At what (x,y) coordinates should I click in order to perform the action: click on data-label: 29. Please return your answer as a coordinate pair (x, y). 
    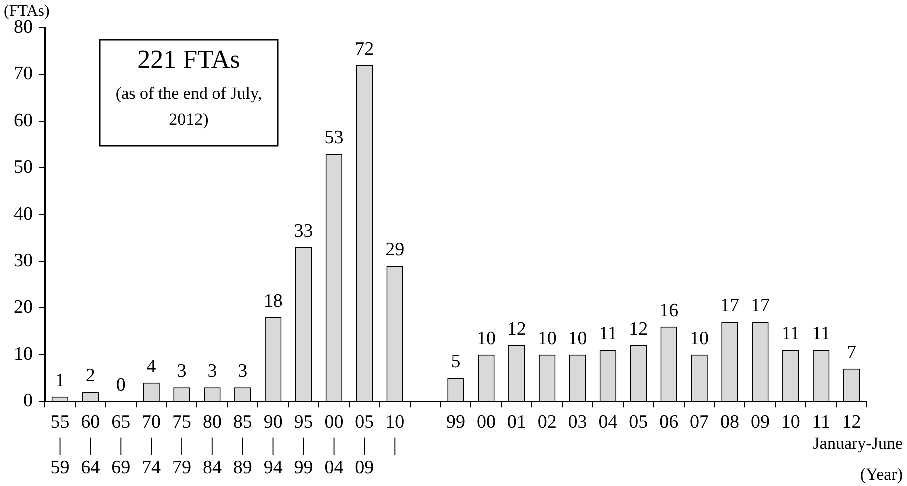
    Looking at the image, I should click on (395, 250).